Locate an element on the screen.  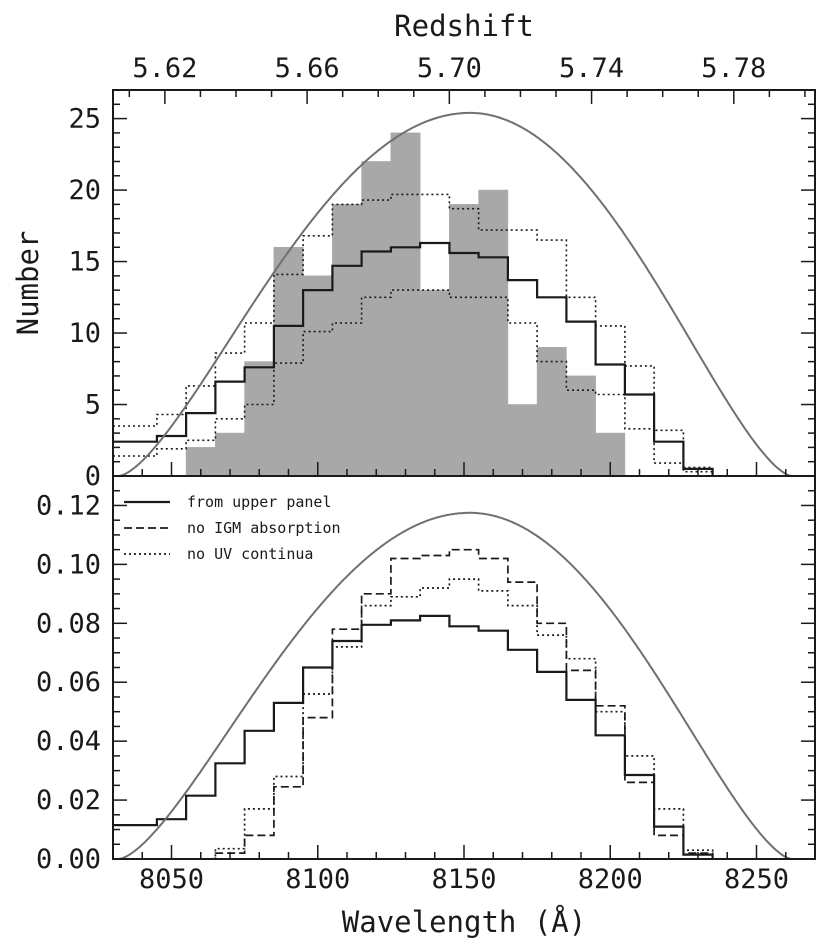
x-tick-label: 8150 is located at coordinates (463, 879).